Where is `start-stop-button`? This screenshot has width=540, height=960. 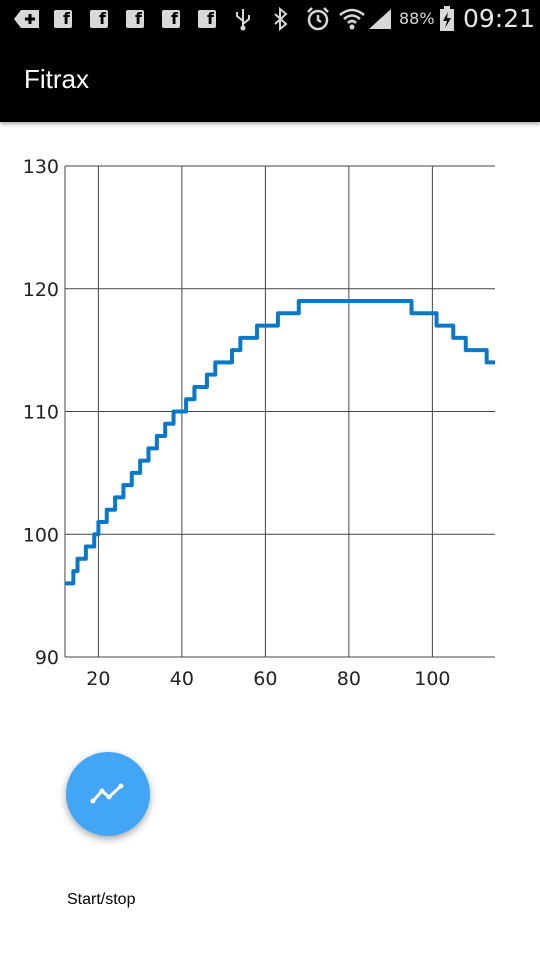 start-stop-button is located at coordinates (108, 794).